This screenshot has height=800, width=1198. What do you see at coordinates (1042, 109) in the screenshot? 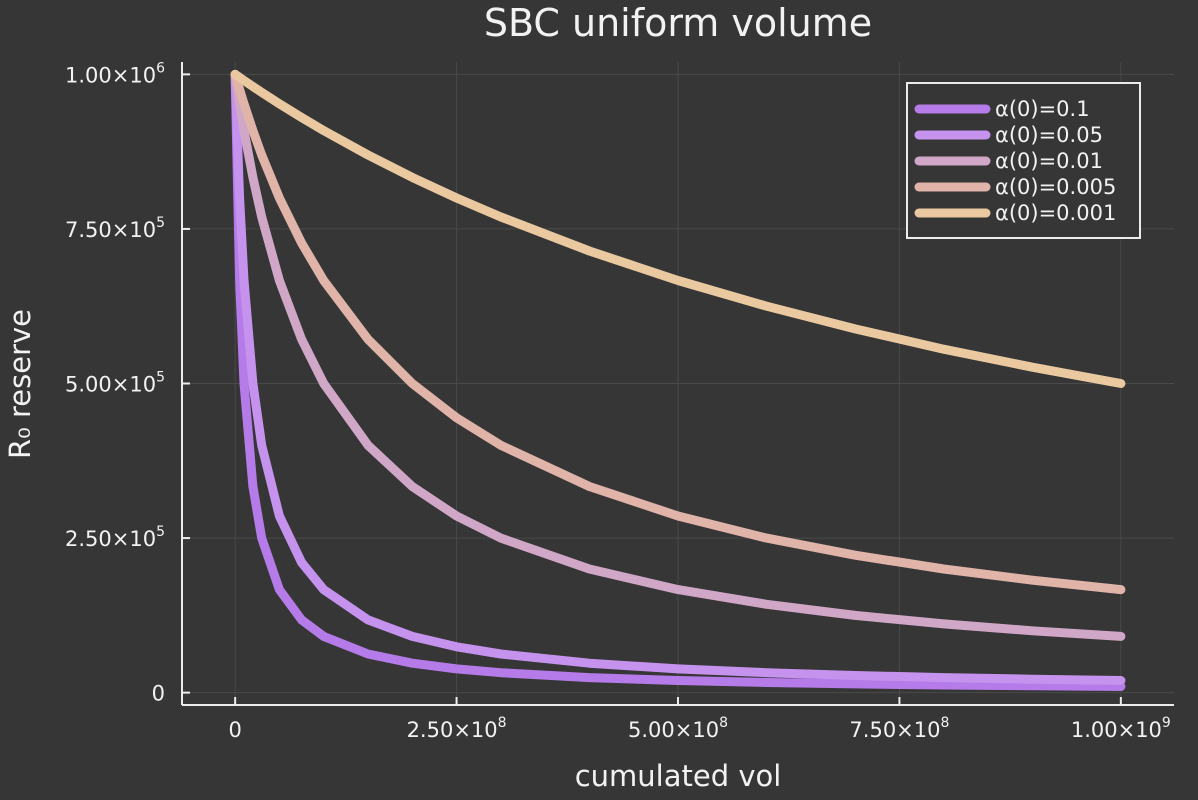
I see `legend-label: α(0)=0.1` at bounding box center [1042, 109].